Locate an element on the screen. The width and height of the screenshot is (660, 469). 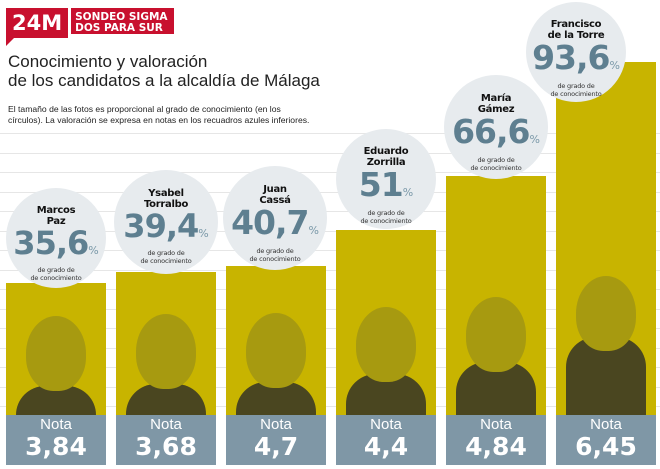
poll-source-line1: SONDEO SIGMA is located at coordinates (121, 17).